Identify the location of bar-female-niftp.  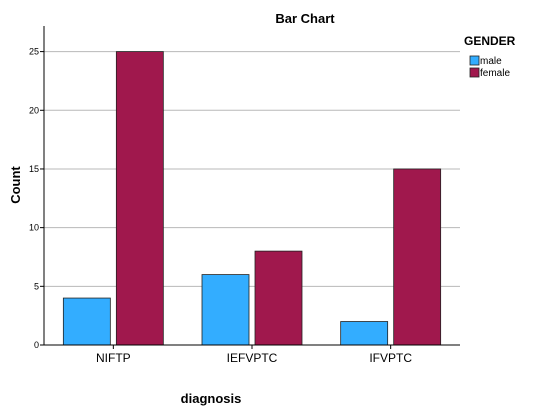
(139, 198).